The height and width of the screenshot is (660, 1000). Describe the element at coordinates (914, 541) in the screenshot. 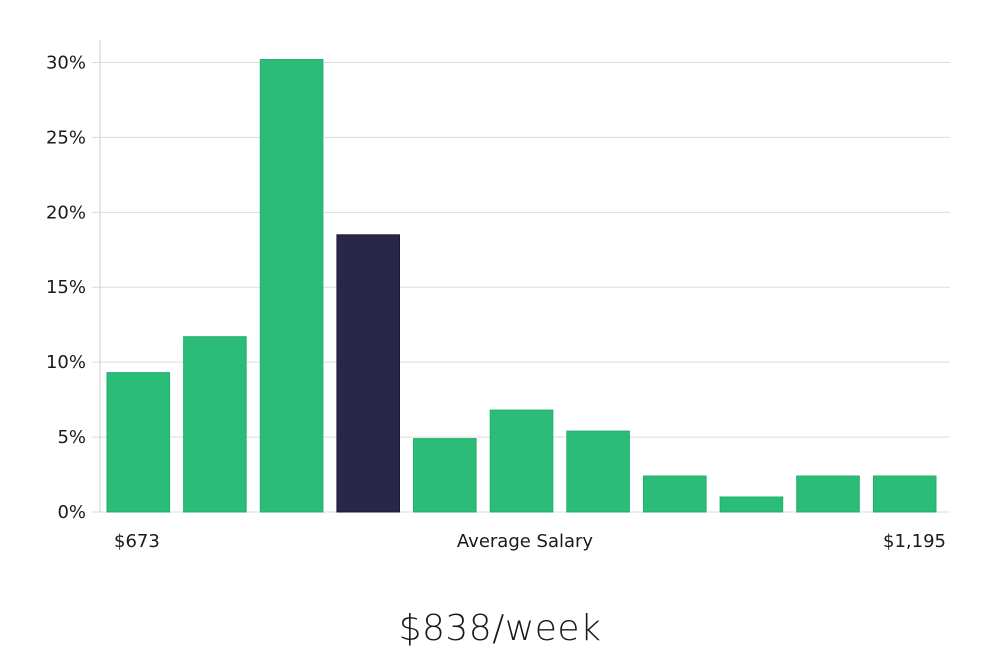

I see `x-max-label: $1,195` at that location.